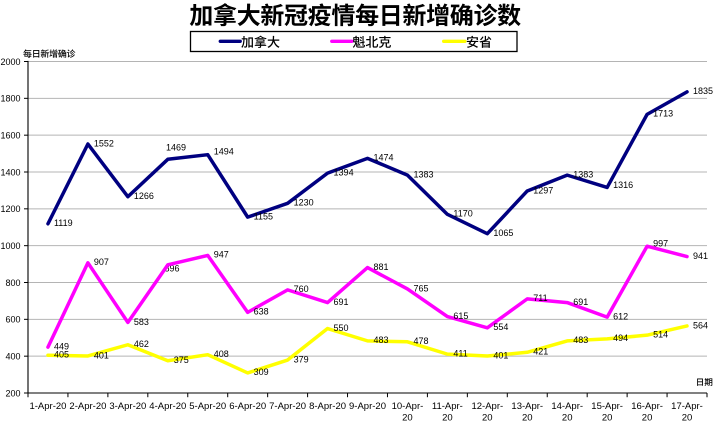 The width and height of the screenshot is (716, 426). What do you see at coordinates (460, 353) in the screenshot?
I see `svg-text: 411` at bounding box center [460, 353].